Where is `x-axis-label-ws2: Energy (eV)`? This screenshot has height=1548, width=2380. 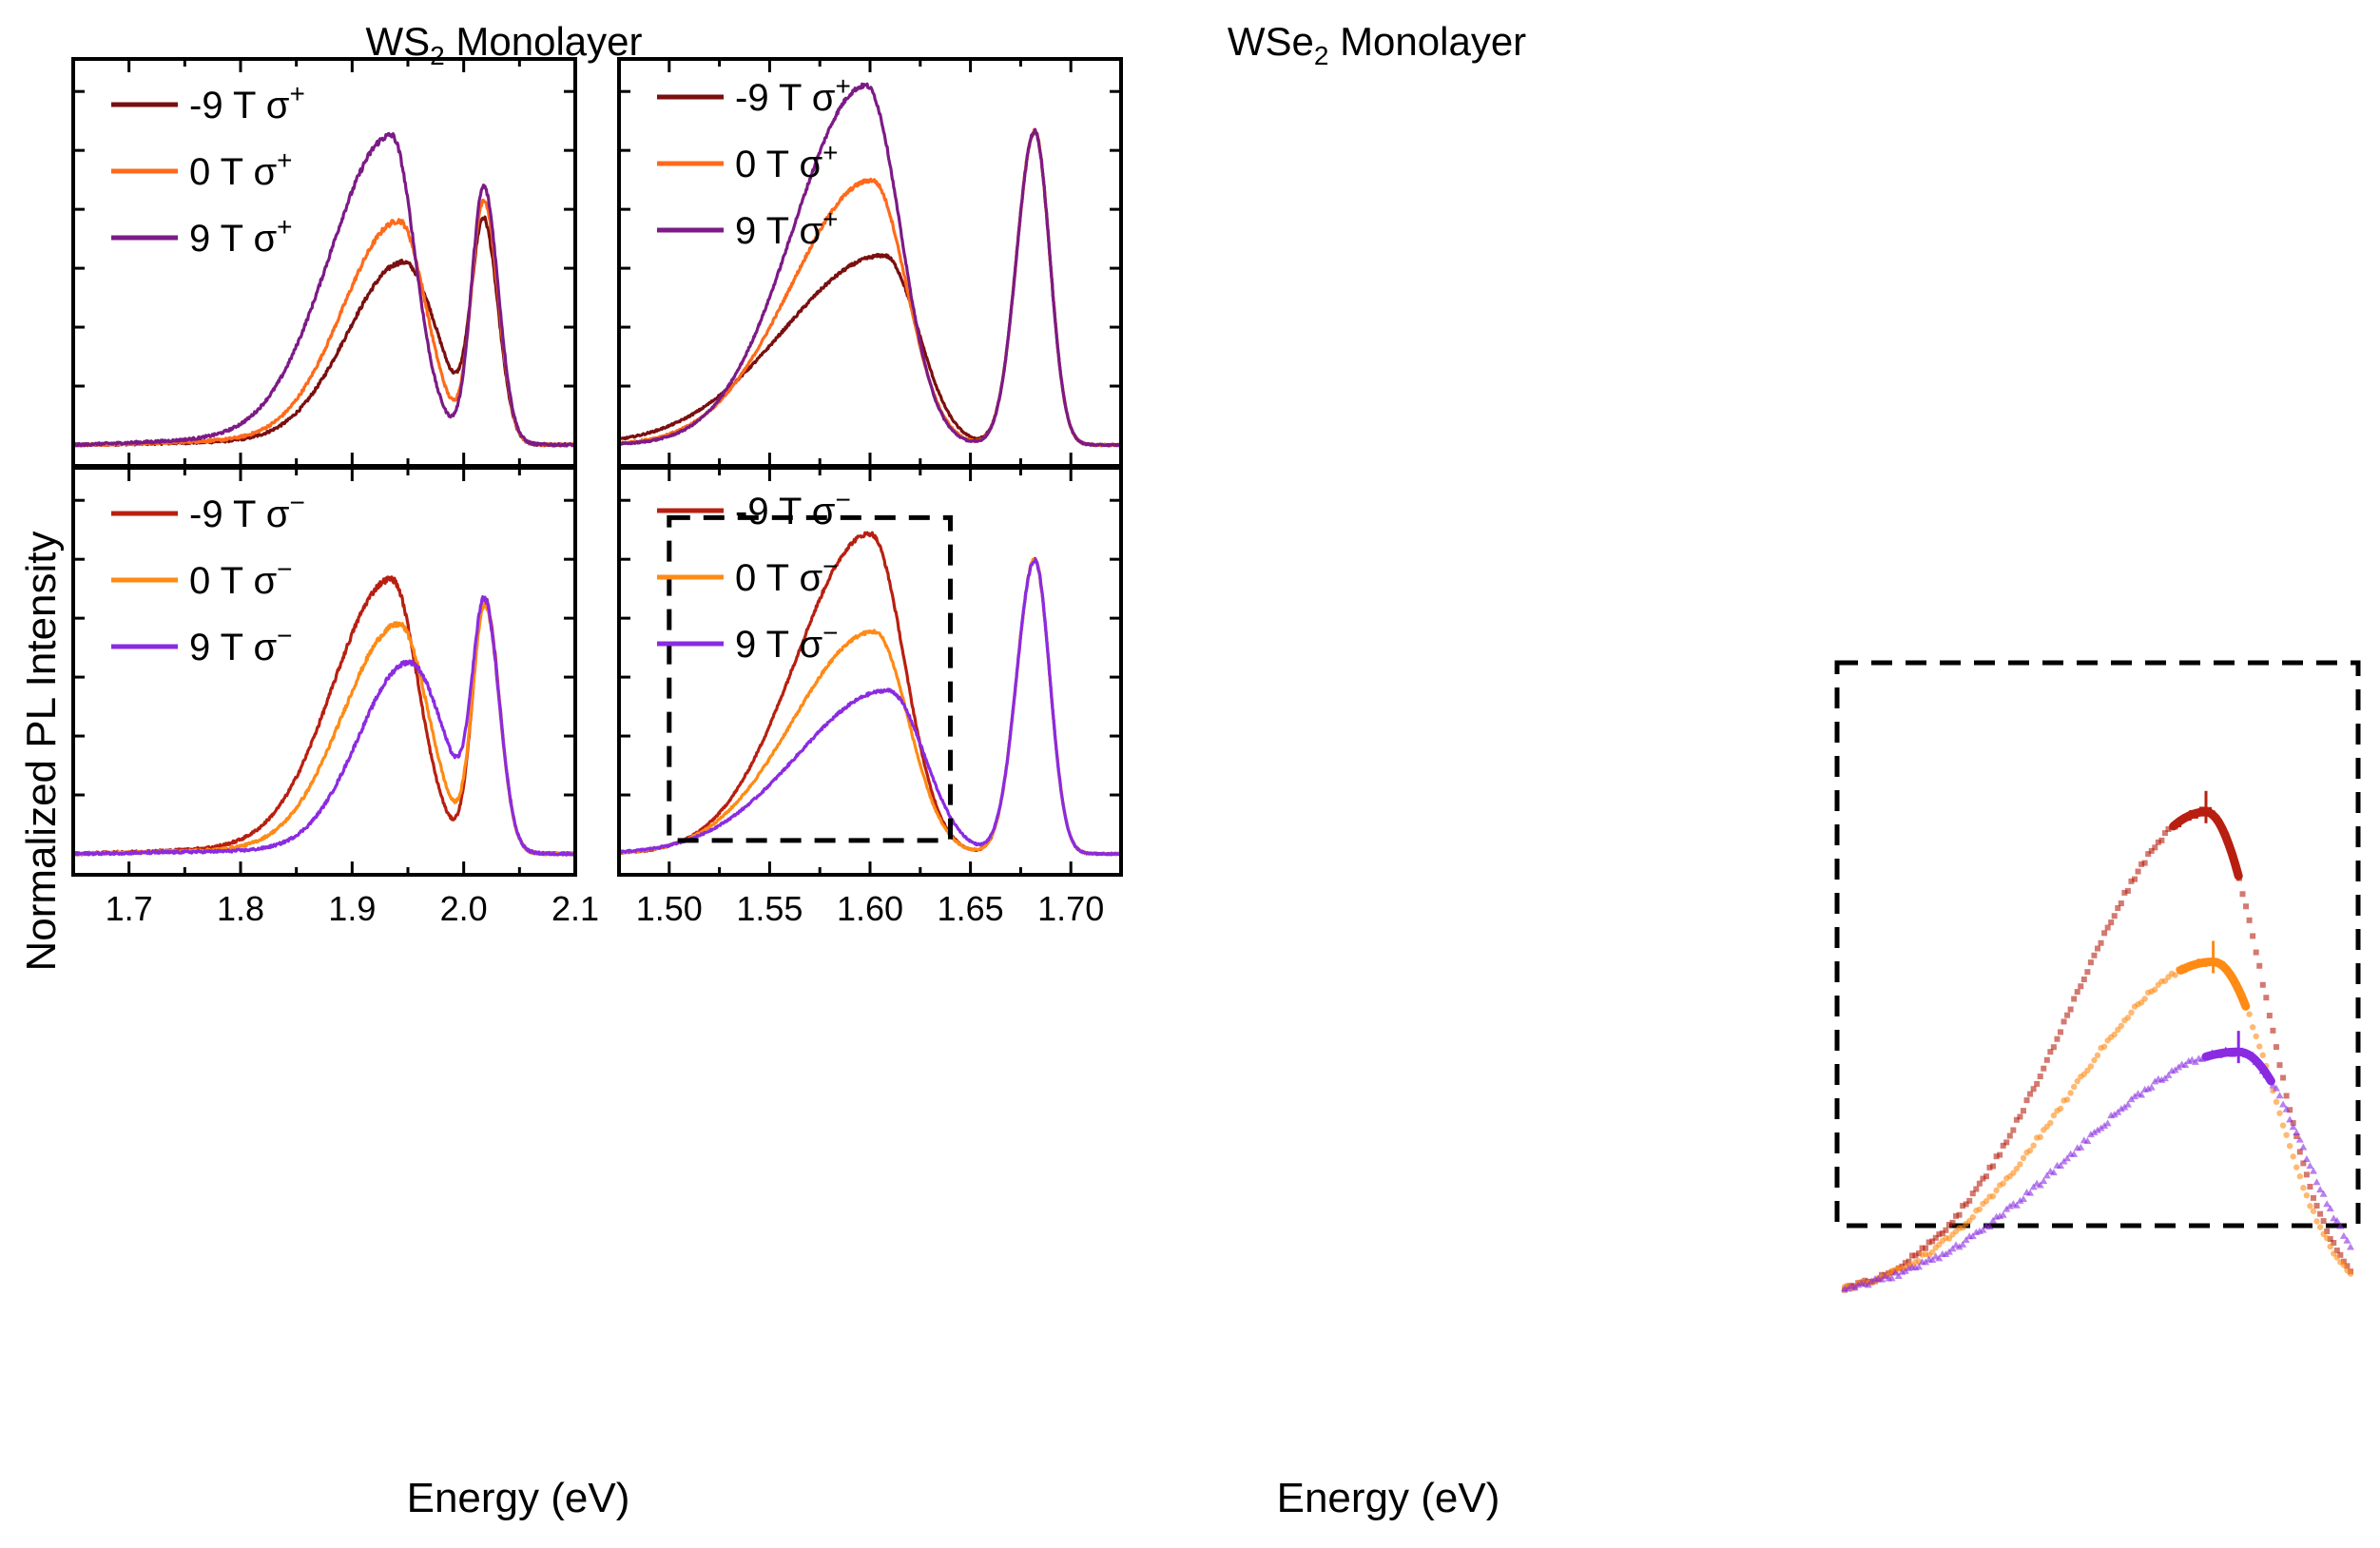
x-axis-label-ws2: Energy (eV) is located at coordinates (518, 1498).